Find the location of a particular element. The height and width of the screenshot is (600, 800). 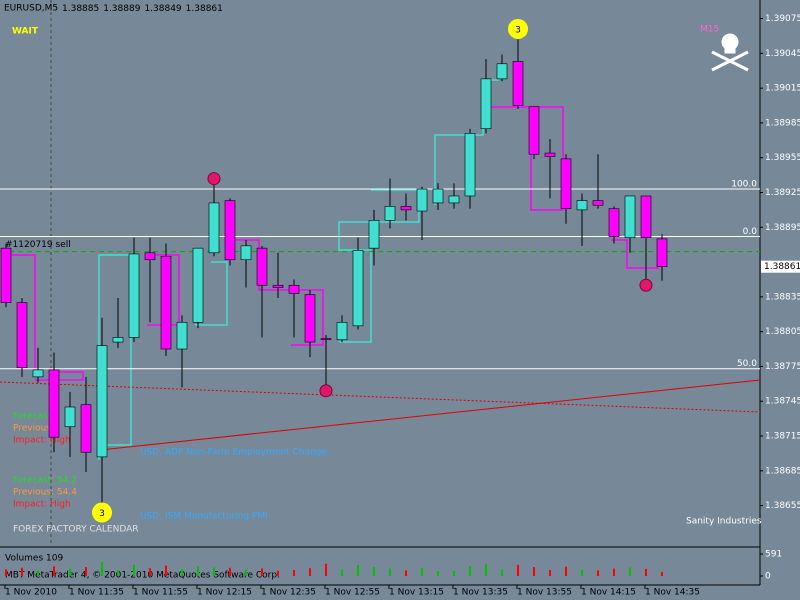

x-tick-label: 1 Nov 14:35 is located at coordinates (672, 593).